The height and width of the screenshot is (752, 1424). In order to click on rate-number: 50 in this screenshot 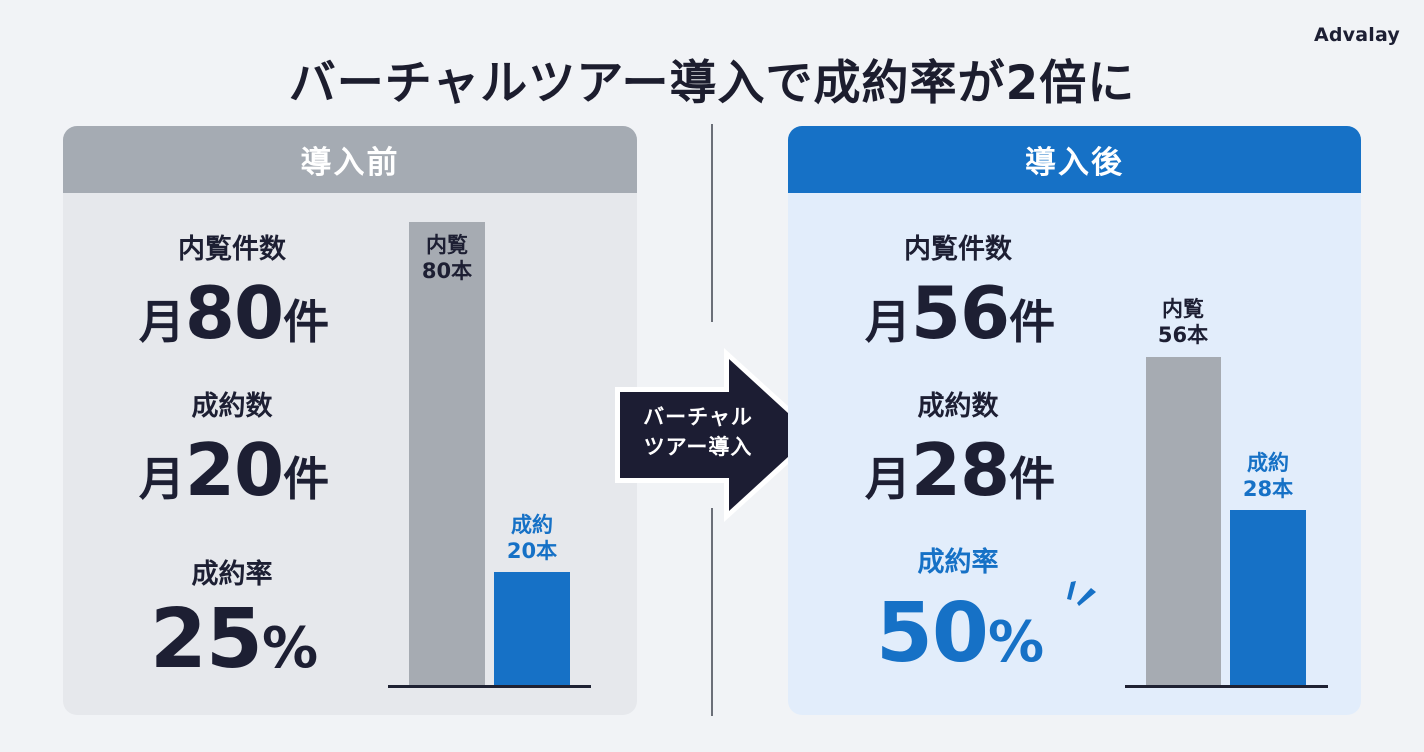, I will do `click(932, 633)`.